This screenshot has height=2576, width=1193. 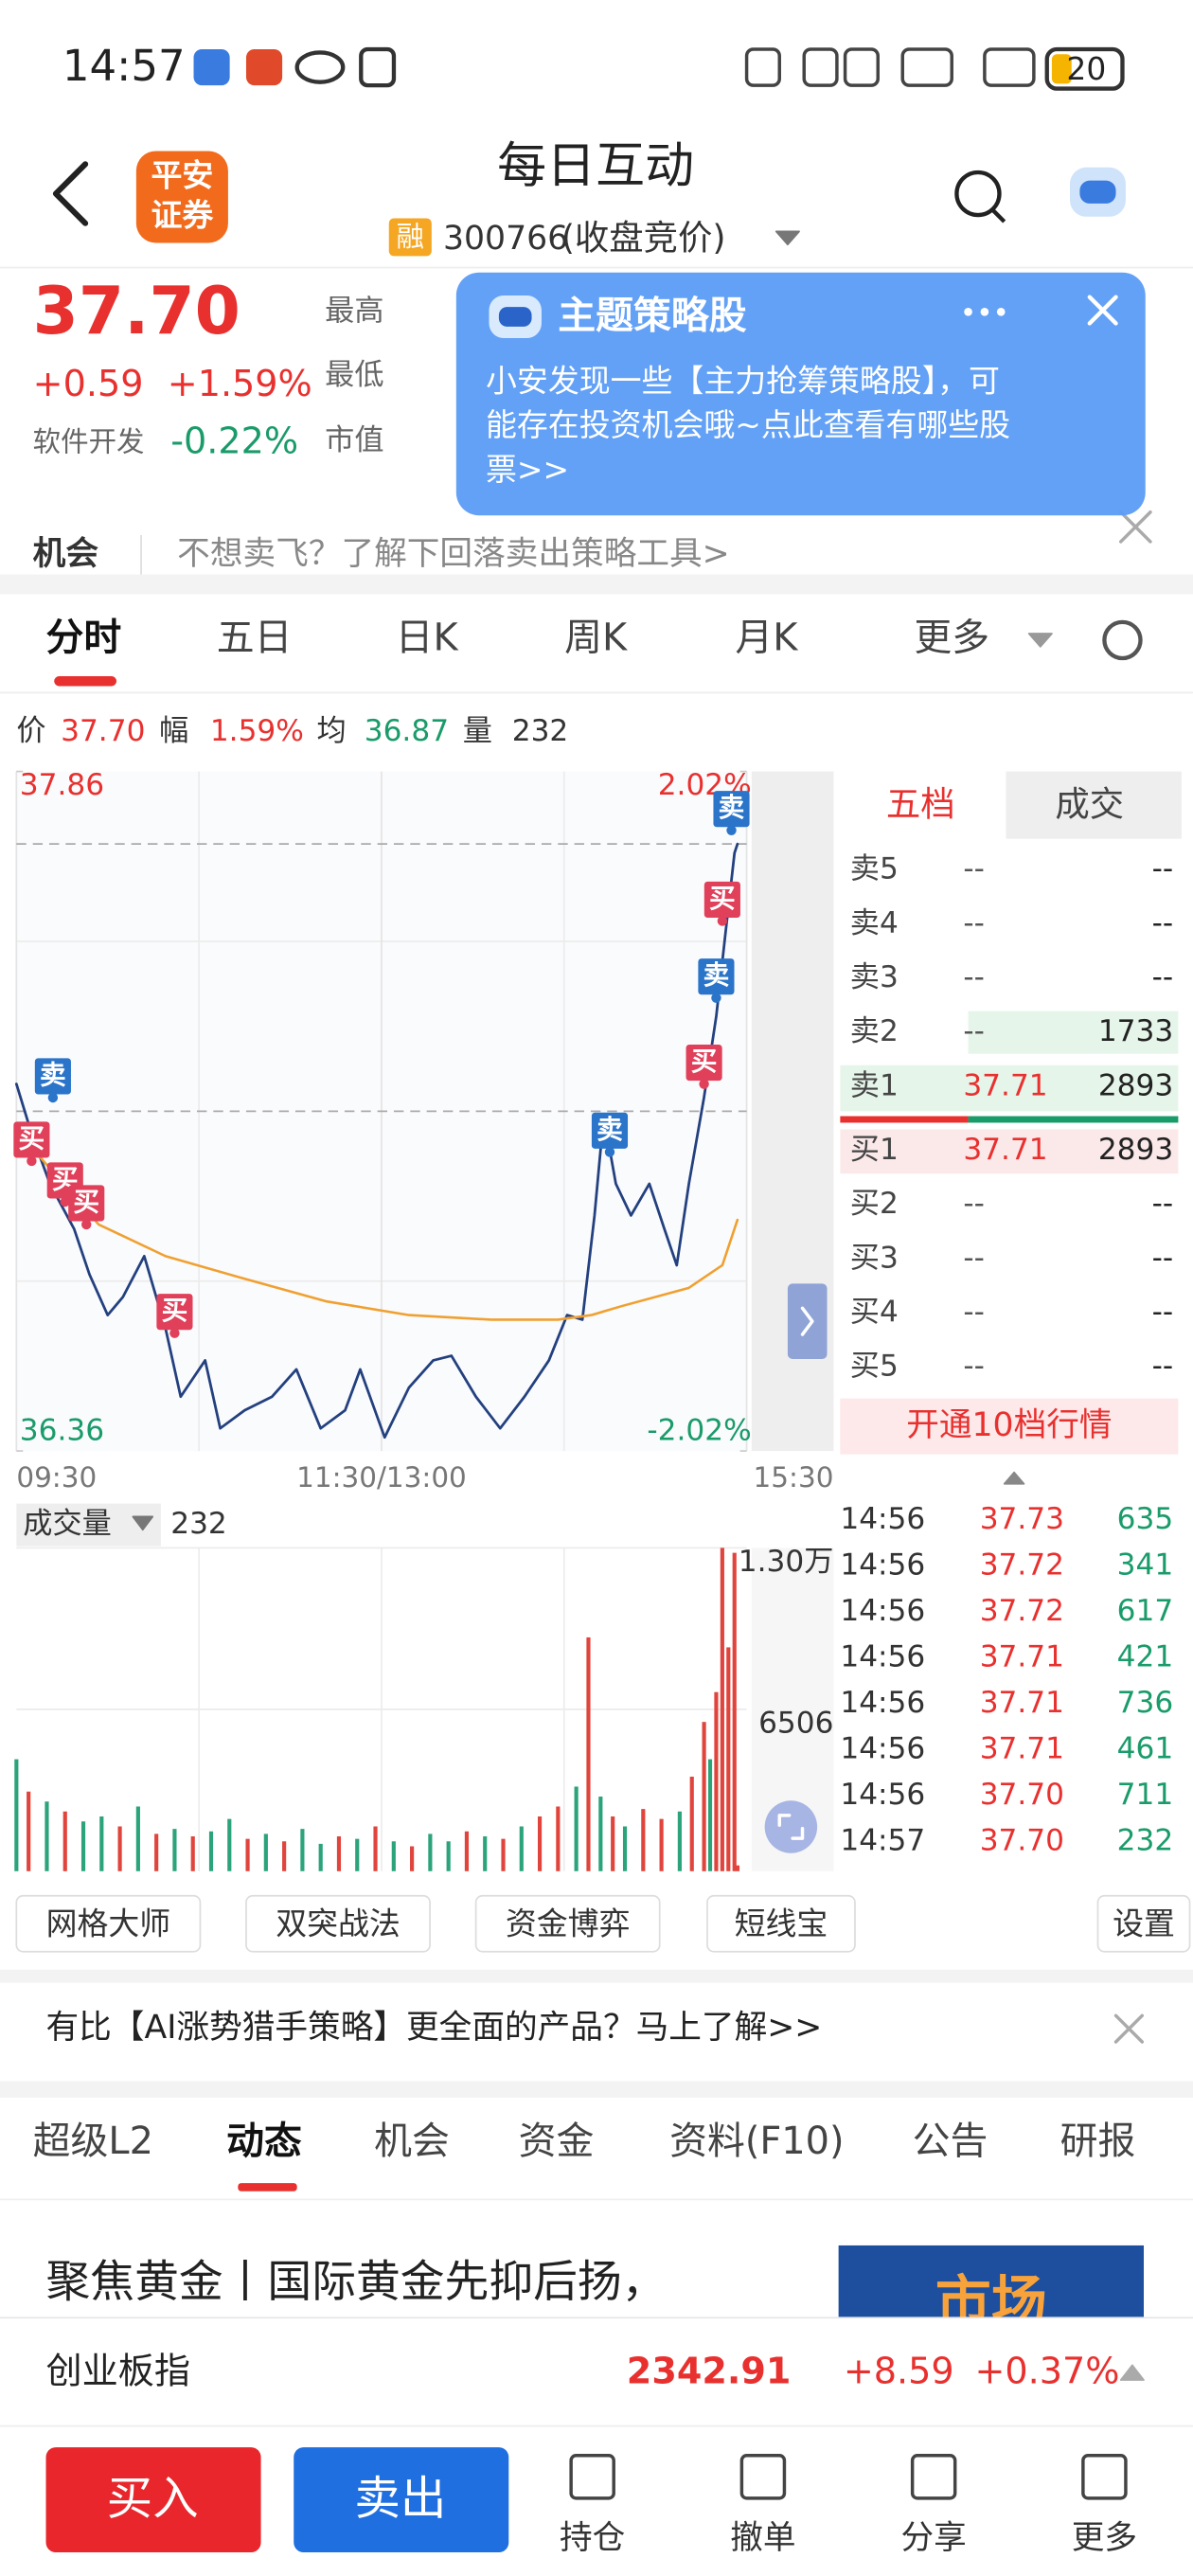 I want to click on trade-time: 14:57, so click(x=882, y=1841).